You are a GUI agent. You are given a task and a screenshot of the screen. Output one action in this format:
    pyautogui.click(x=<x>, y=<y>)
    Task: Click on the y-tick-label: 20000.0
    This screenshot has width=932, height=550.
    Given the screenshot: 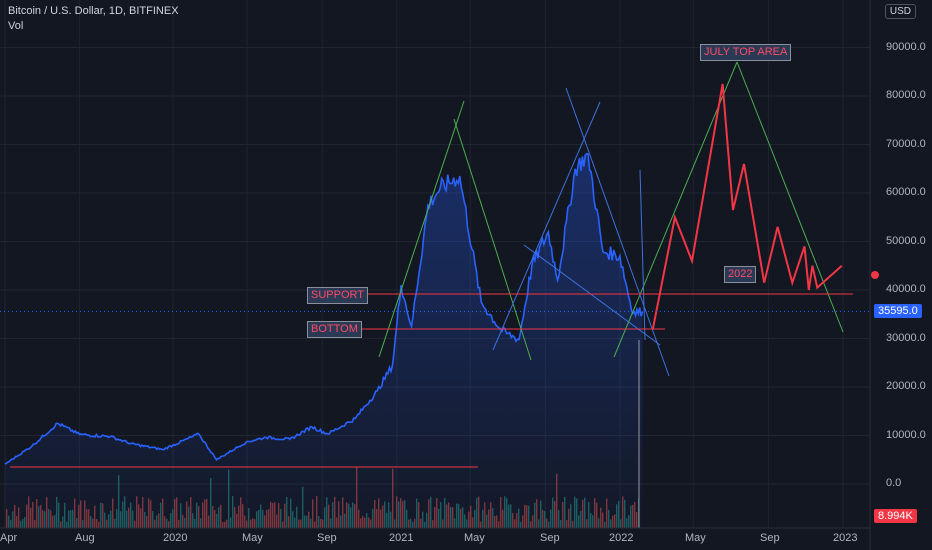 What is the action you would take?
    pyautogui.click(x=906, y=386)
    